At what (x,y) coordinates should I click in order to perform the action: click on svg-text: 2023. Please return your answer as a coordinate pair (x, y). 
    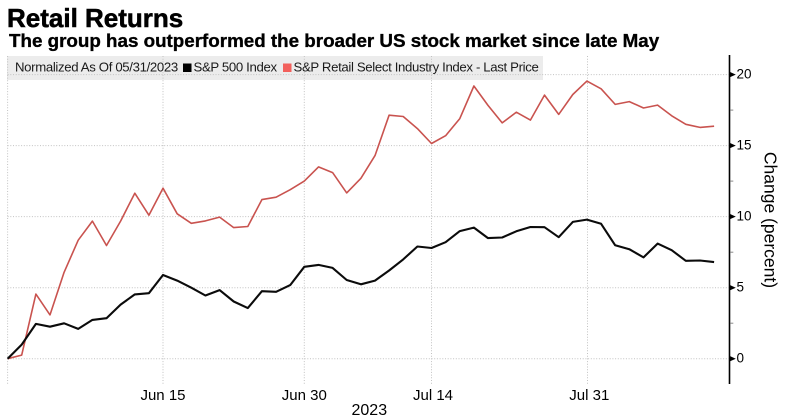
    Looking at the image, I should click on (370, 410).